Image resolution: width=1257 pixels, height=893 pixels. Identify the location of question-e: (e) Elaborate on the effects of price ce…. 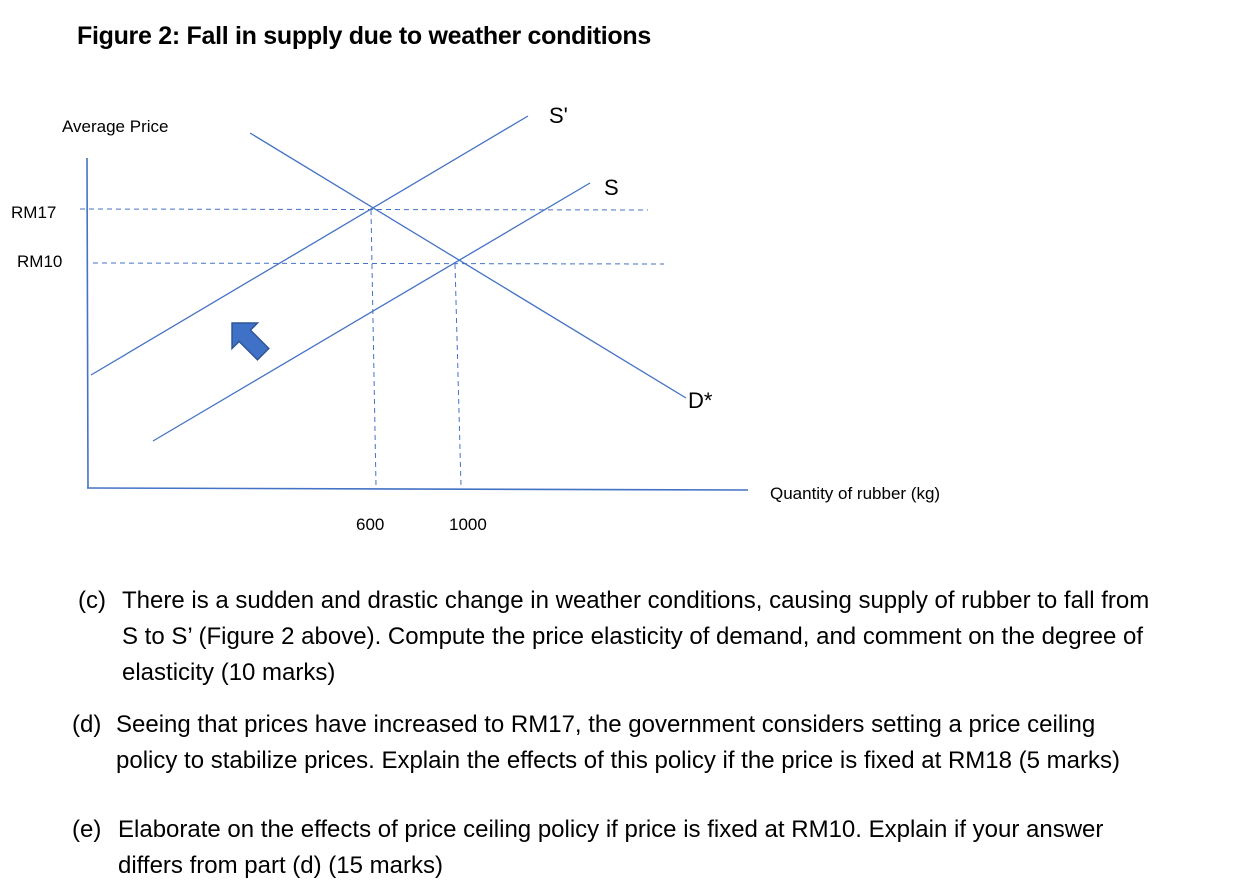
(662, 848).